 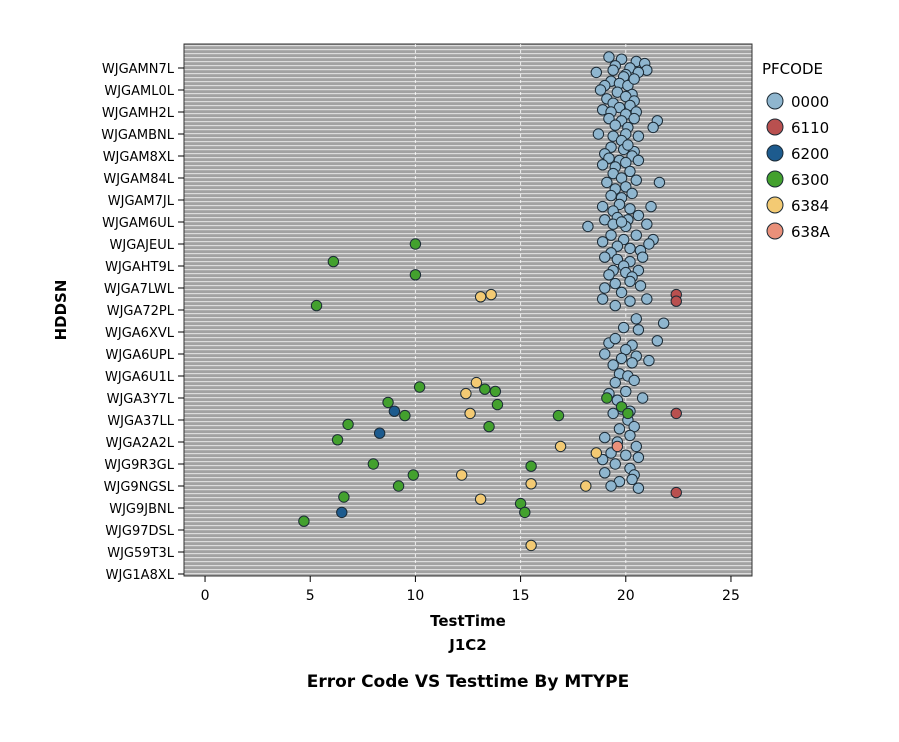 I want to click on x-tick-label: 0, so click(x=205, y=596).